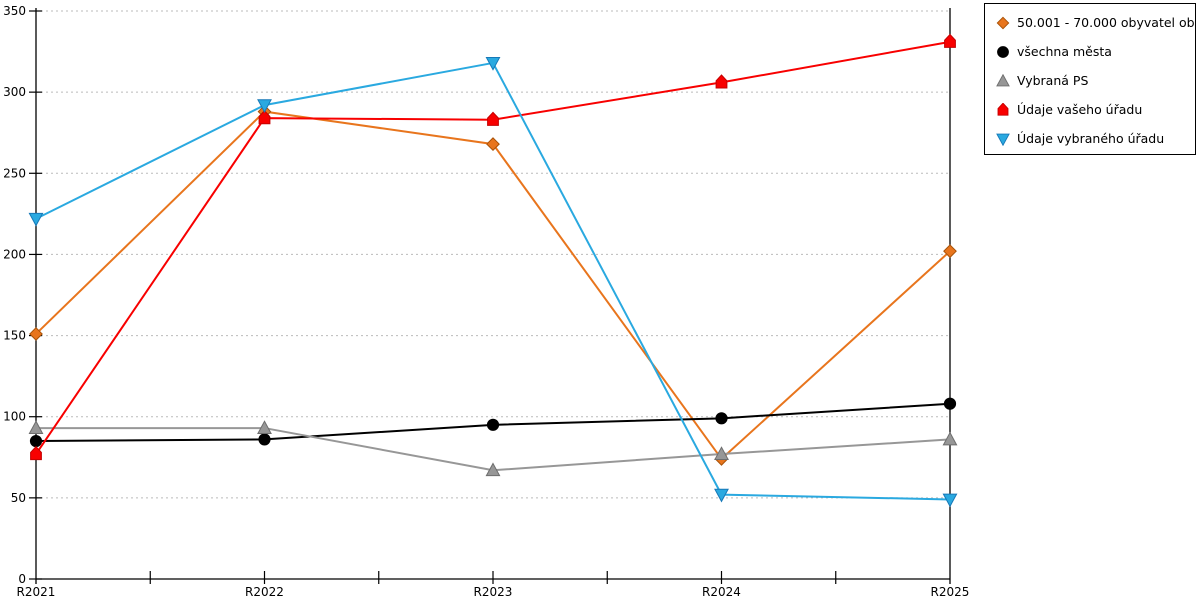 This screenshot has height=600, width=1200. I want to click on legend-item-vybrana-ps: Vybraná PS, so click(1090, 80).